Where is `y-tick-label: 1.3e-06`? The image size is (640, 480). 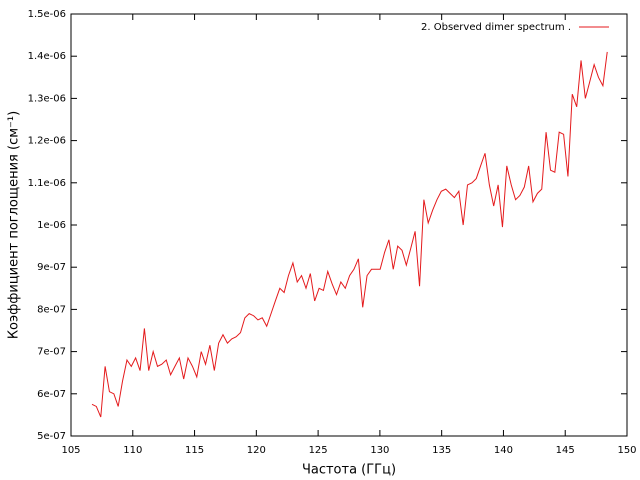 y-tick-label: 1.3e-06 is located at coordinates (47, 98).